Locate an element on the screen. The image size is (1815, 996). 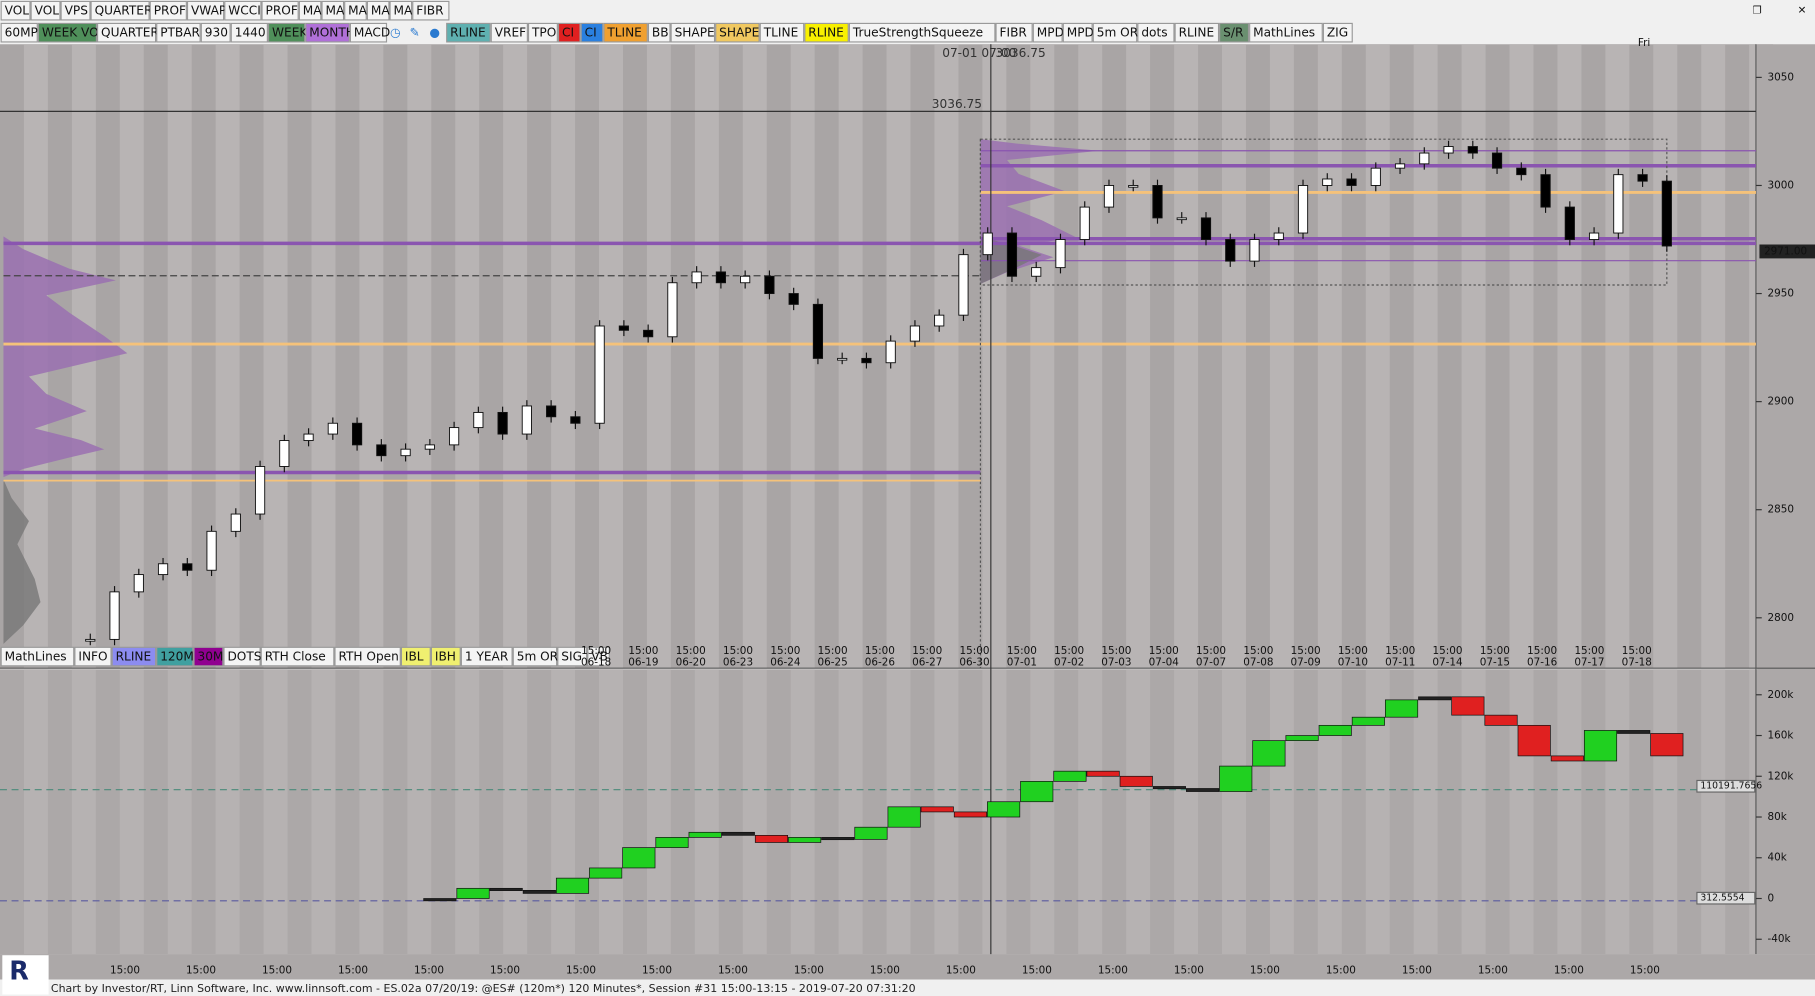
toolbar-label: TPO is located at coordinates (543, 33).